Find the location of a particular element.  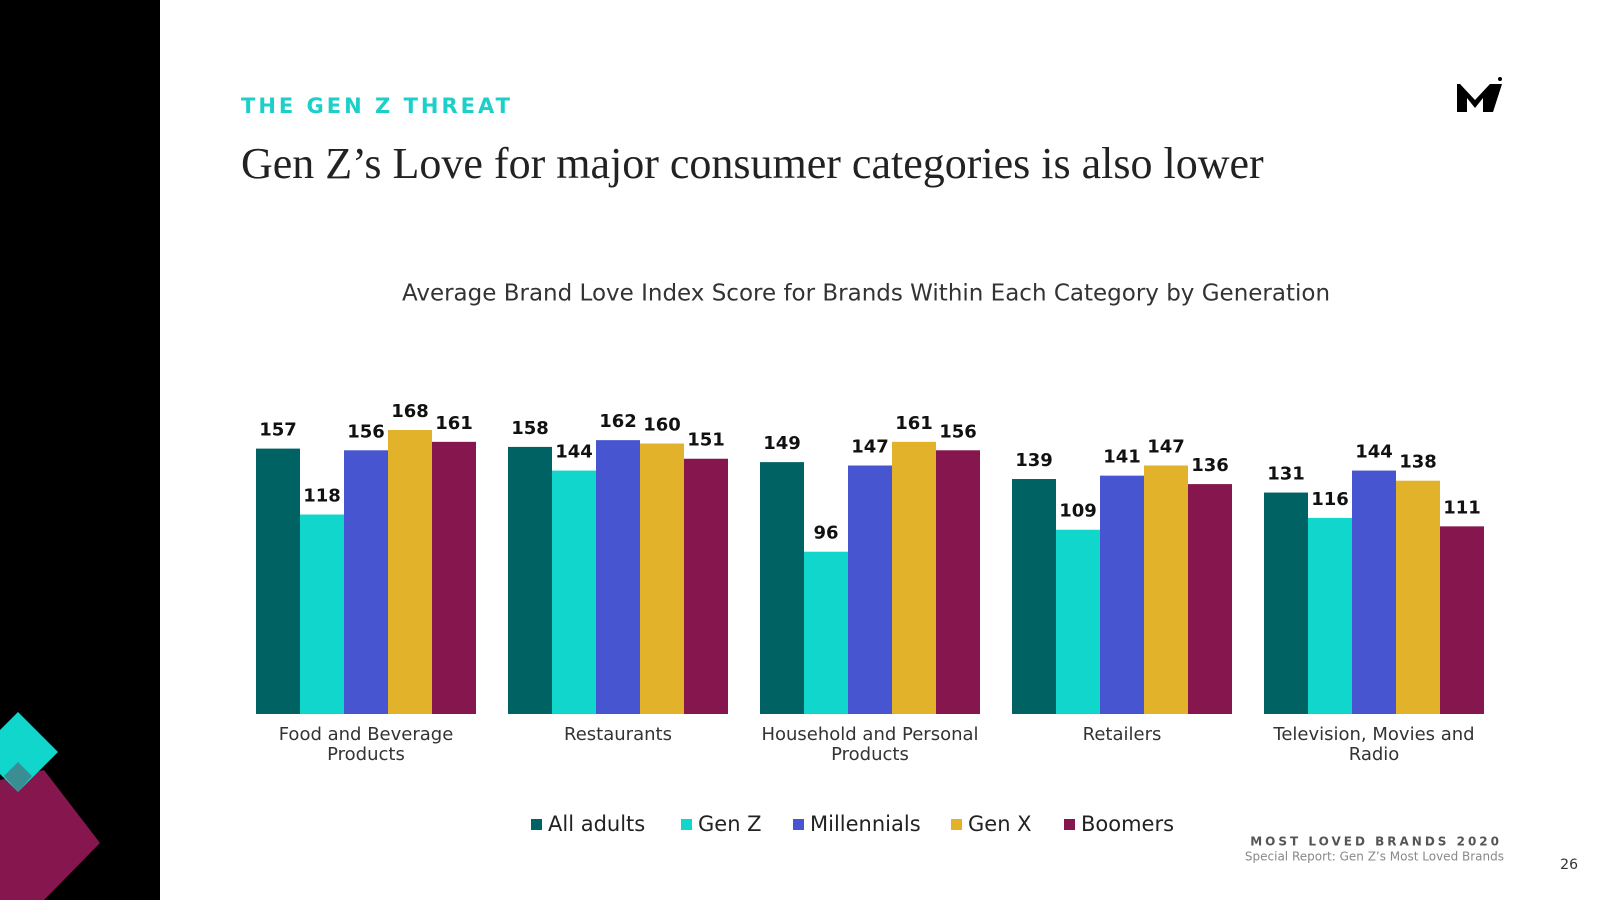

logo-mark is located at coordinates (1500, 79).